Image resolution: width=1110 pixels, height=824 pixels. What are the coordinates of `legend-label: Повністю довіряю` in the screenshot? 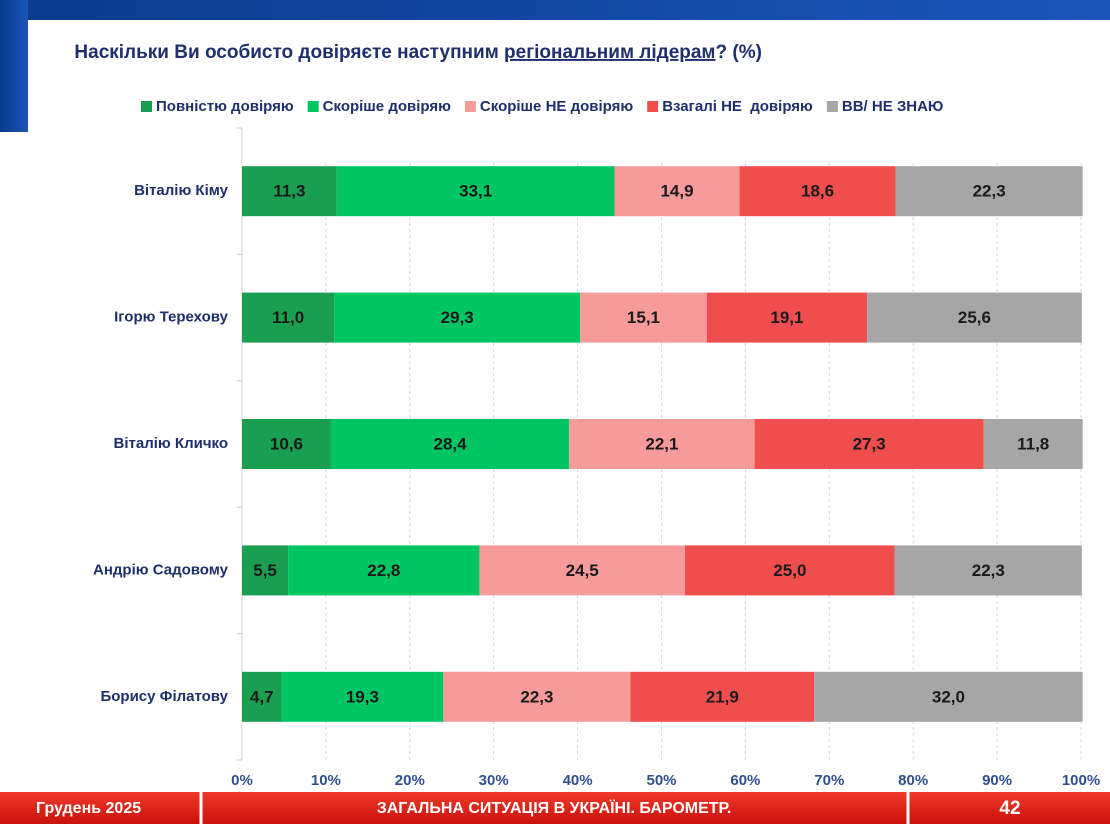 It's located at (225, 106).